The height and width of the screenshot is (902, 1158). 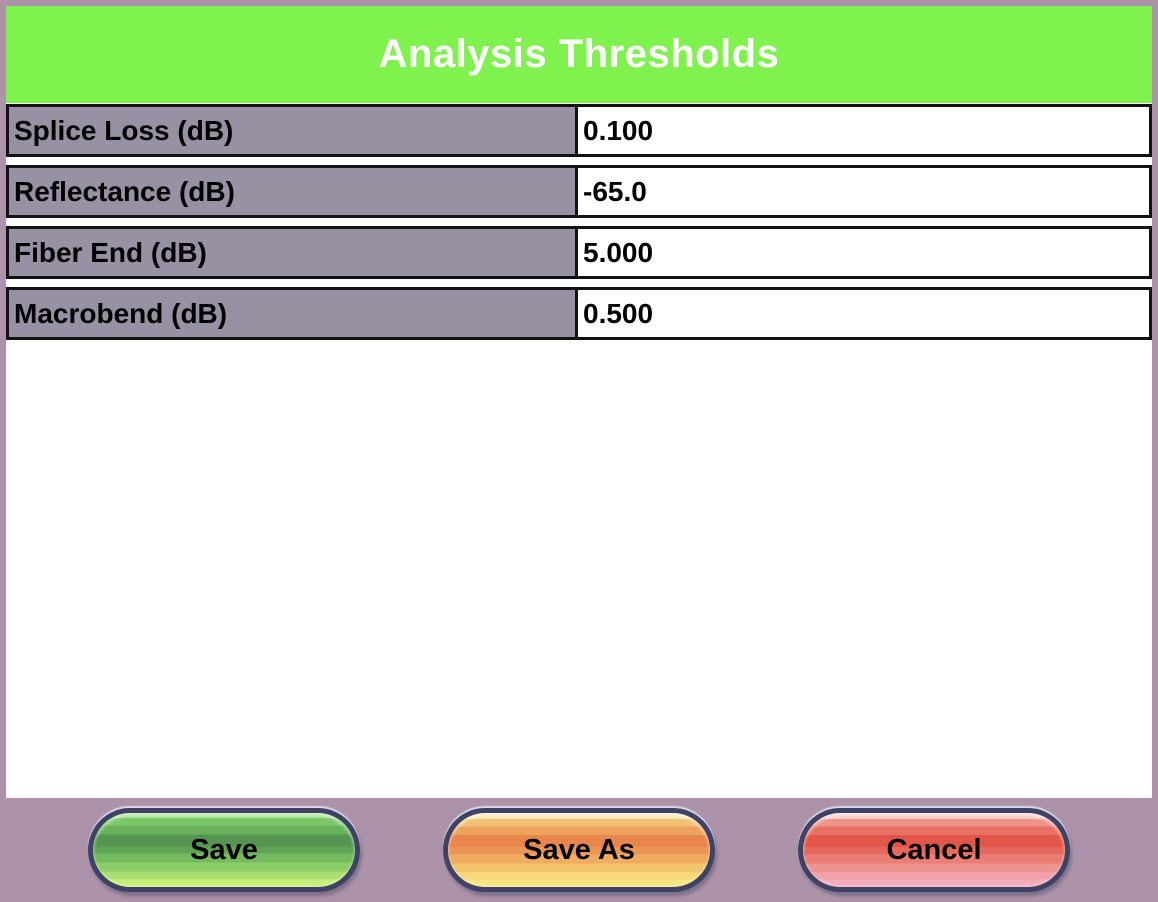 I want to click on save-as-button: Save As, so click(x=579, y=850).